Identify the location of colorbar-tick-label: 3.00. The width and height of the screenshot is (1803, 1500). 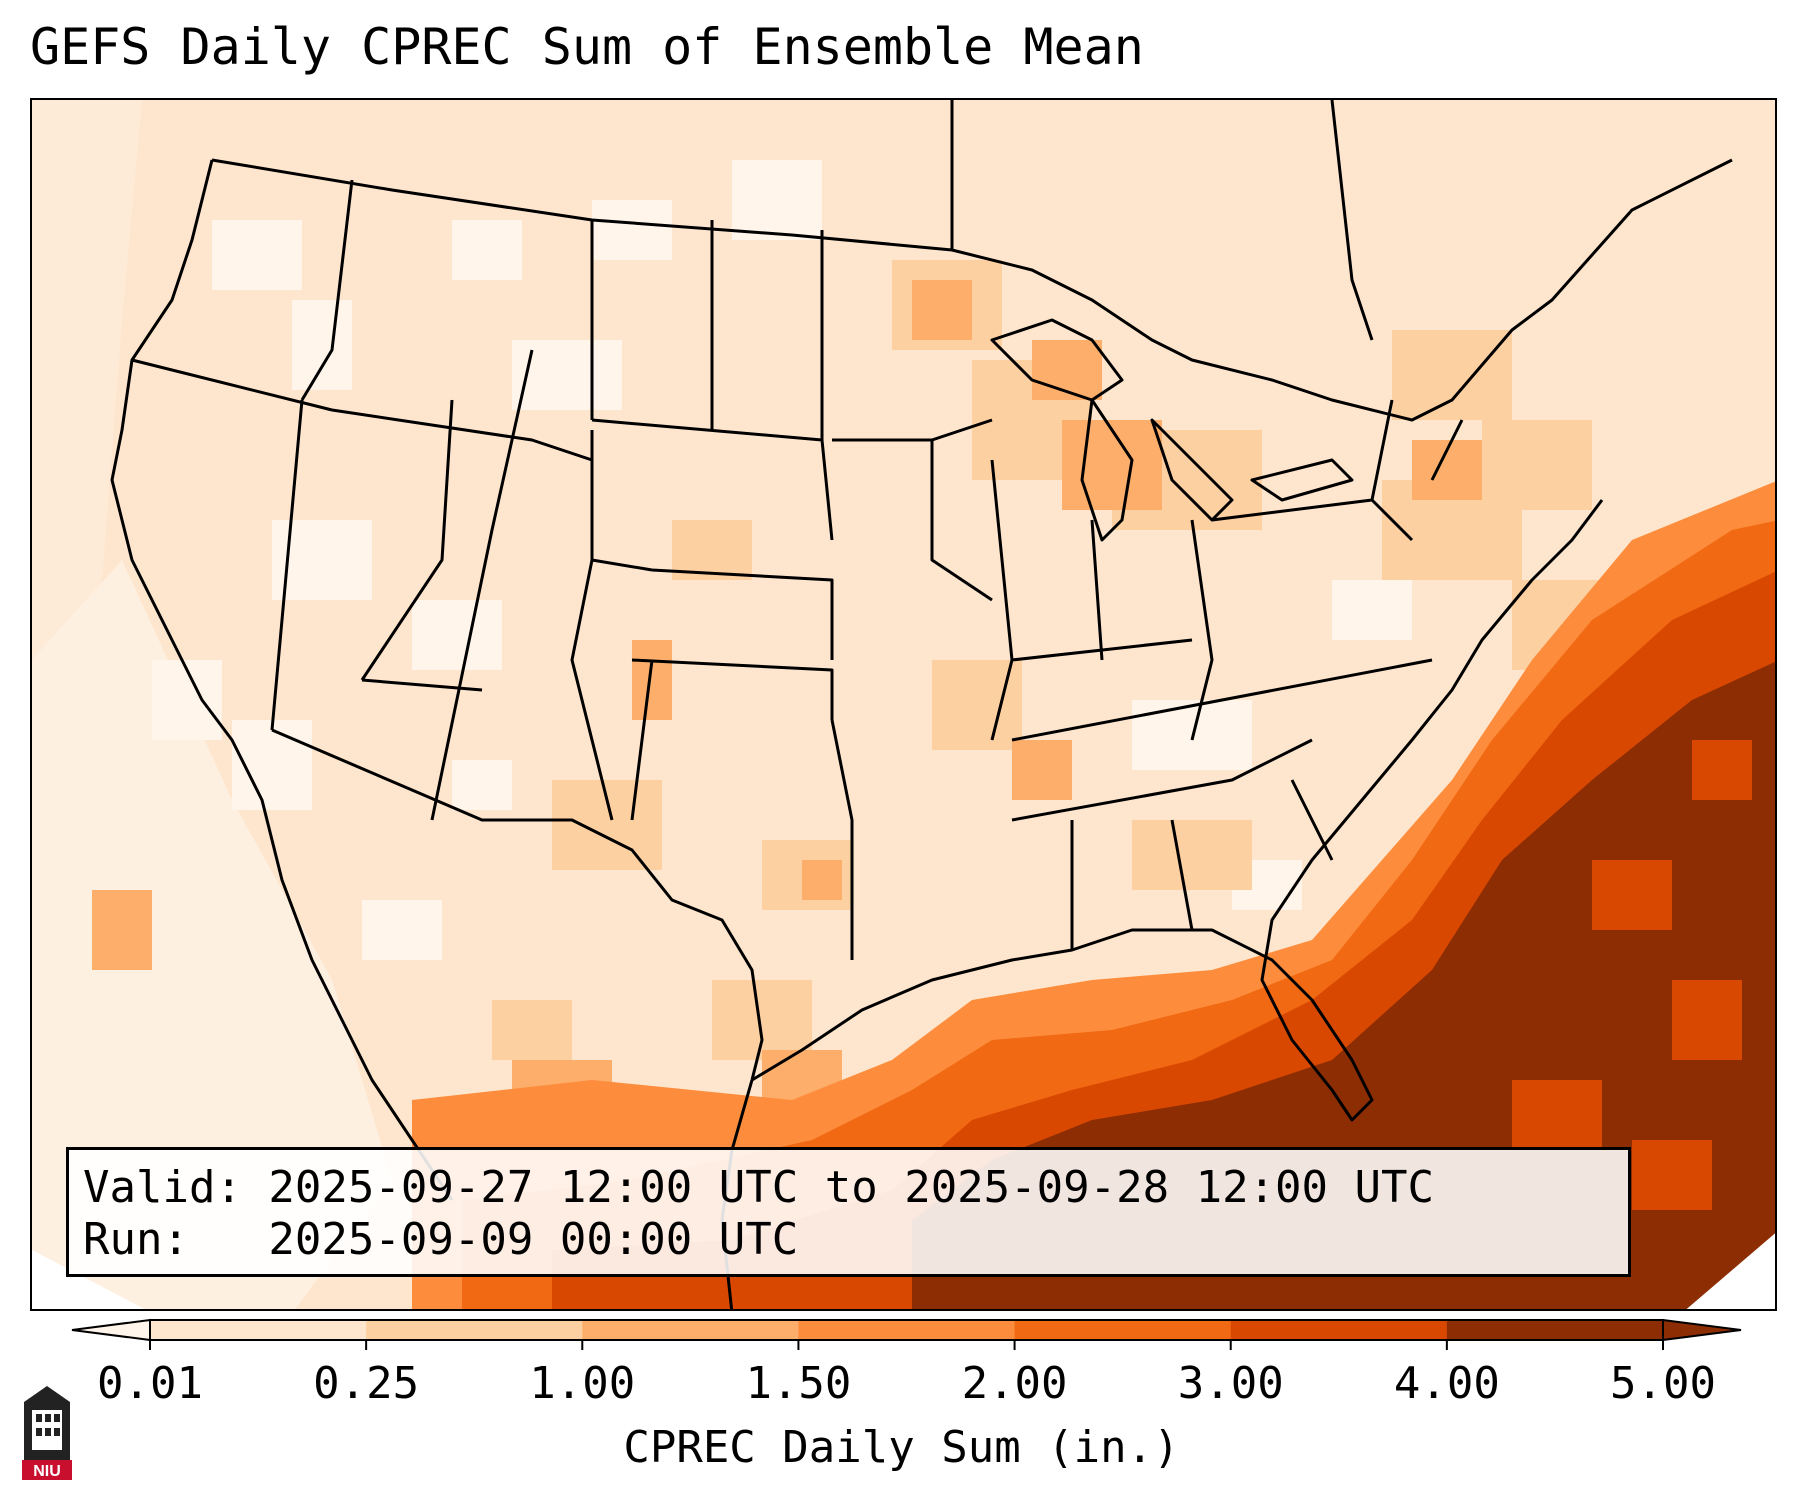
(1230, 1383).